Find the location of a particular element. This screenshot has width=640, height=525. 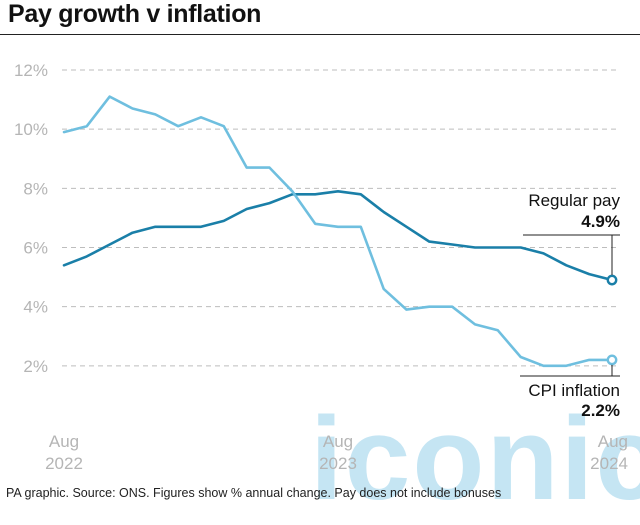

series-label: CPI inflation is located at coordinates (574, 390).